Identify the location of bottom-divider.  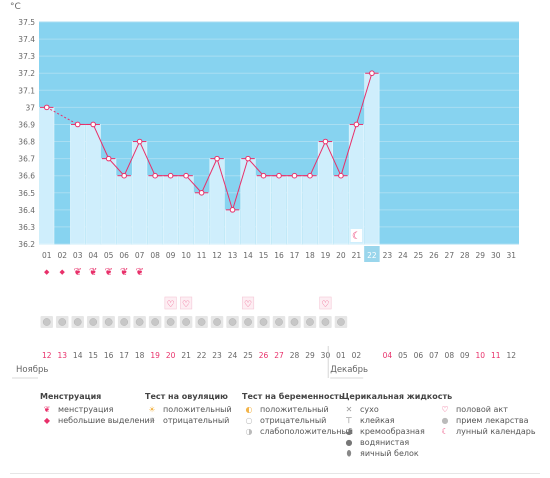
(275, 473).